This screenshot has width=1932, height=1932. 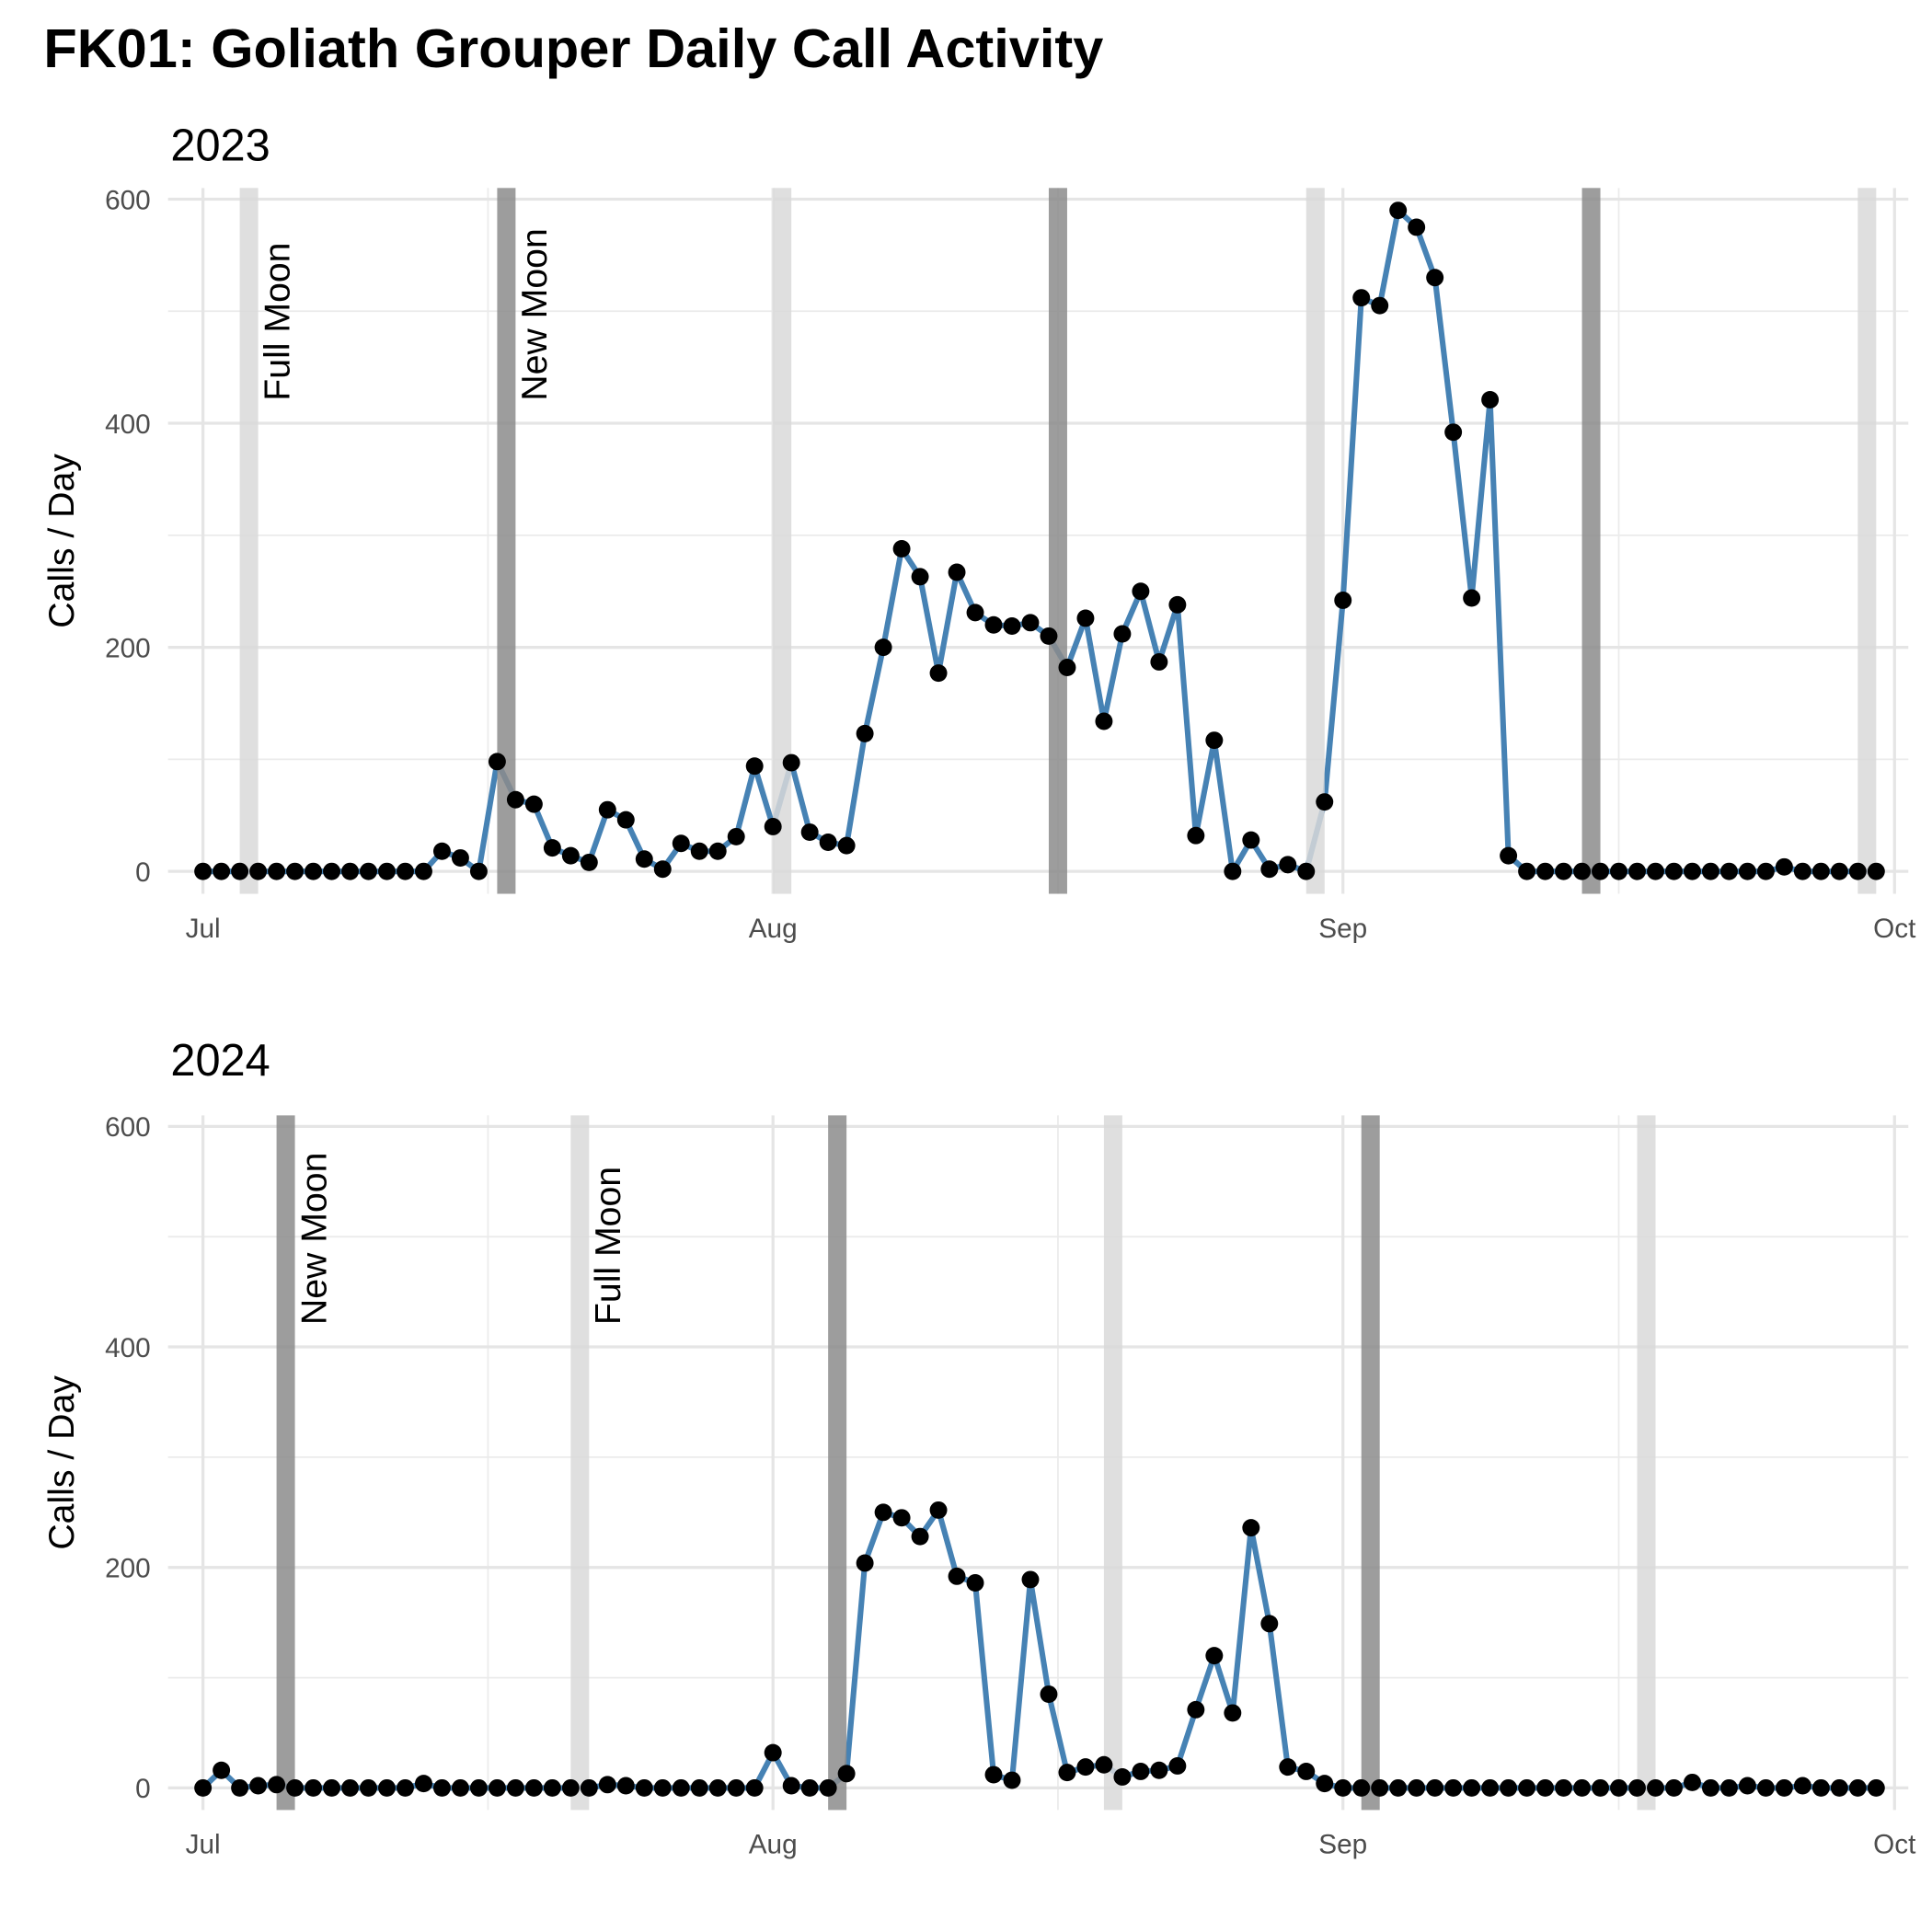 I want to click on y-axis-label: Calls / Day, so click(x=61, y=1462).